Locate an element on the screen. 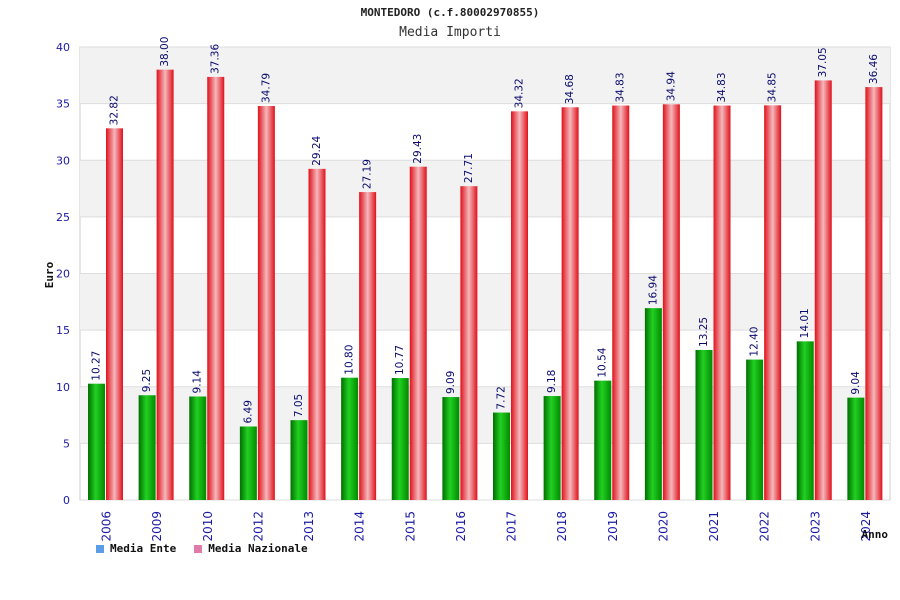 This screenshot has width=900, height=600. x-tick-label: 2020 is located at coordinates (663, 526).